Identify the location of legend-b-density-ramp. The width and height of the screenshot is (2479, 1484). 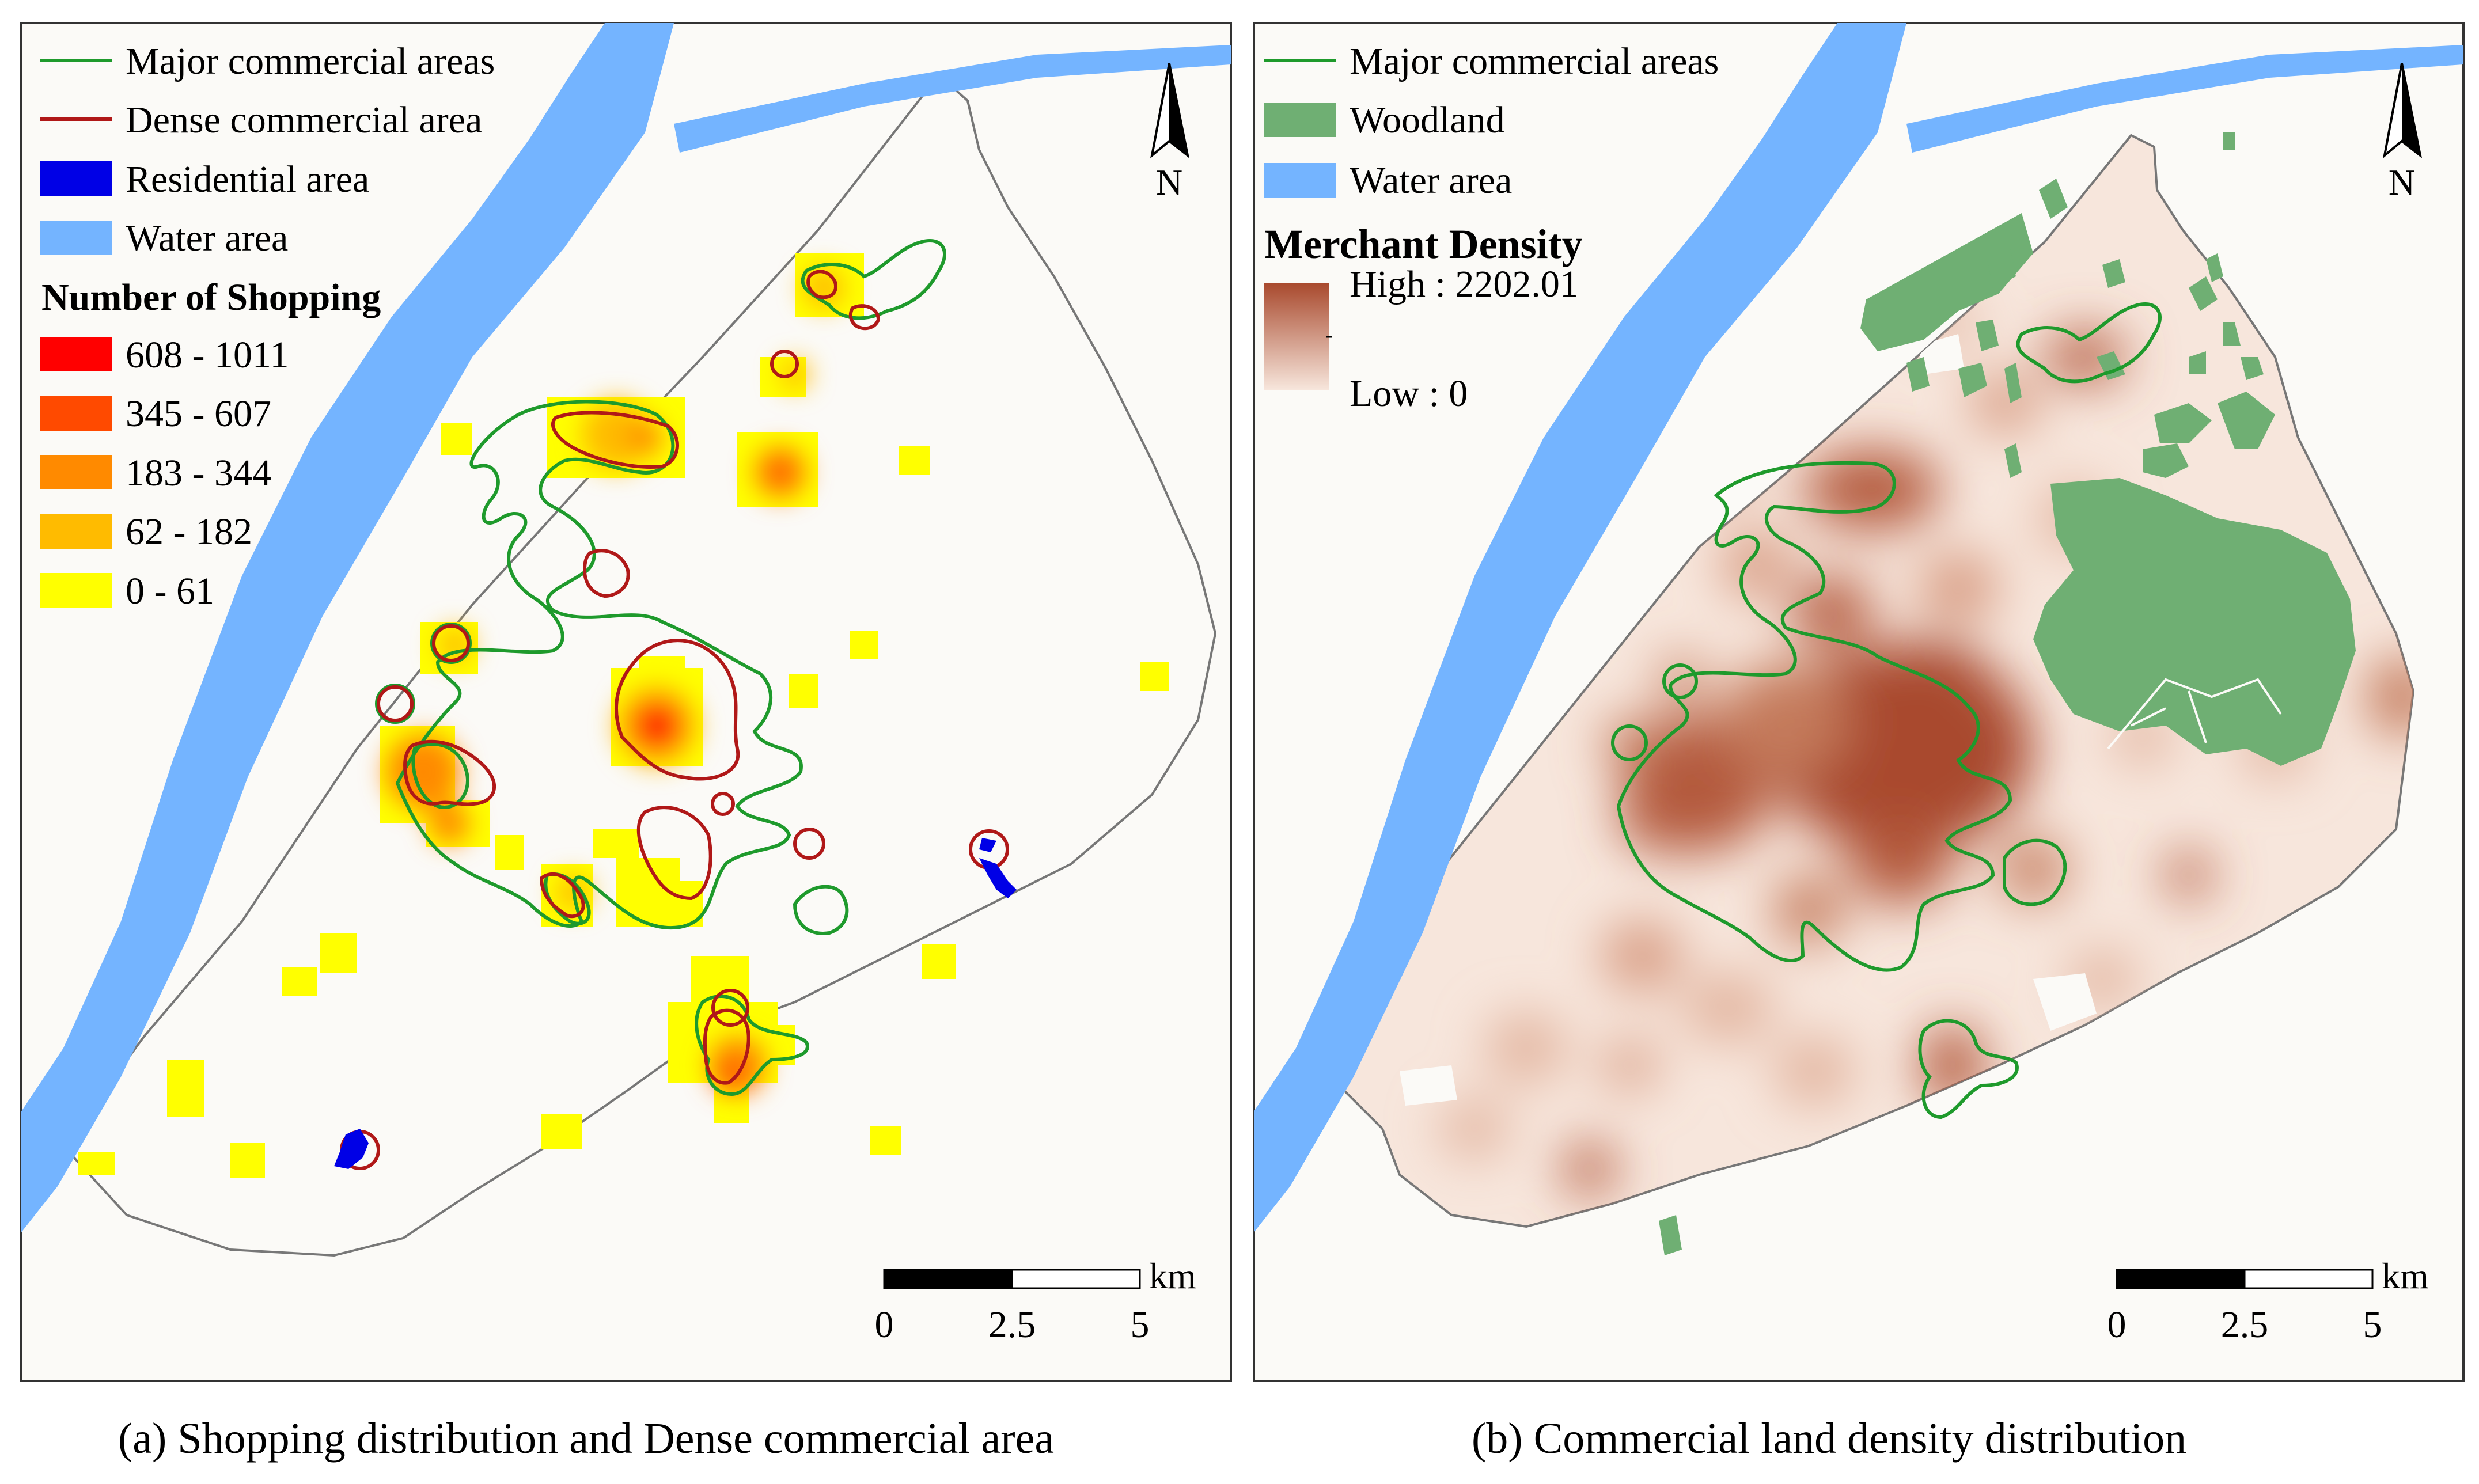
(1296, 336).